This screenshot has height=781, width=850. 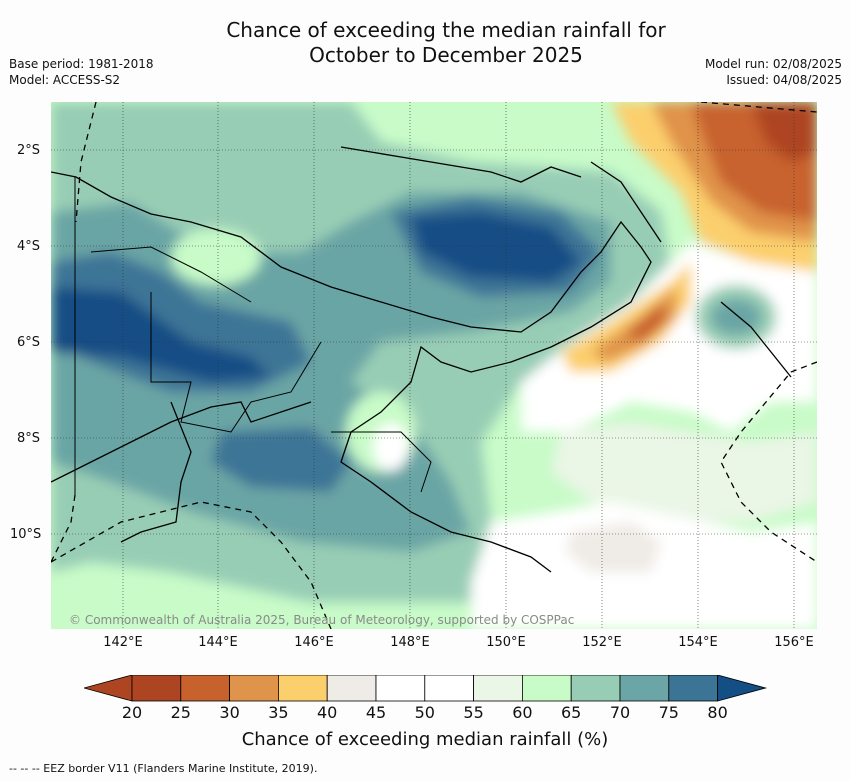 What do you see at coordinates (496, 247) in the screenshot?
I see `region-over80-b` at bounding box center [496, 247].